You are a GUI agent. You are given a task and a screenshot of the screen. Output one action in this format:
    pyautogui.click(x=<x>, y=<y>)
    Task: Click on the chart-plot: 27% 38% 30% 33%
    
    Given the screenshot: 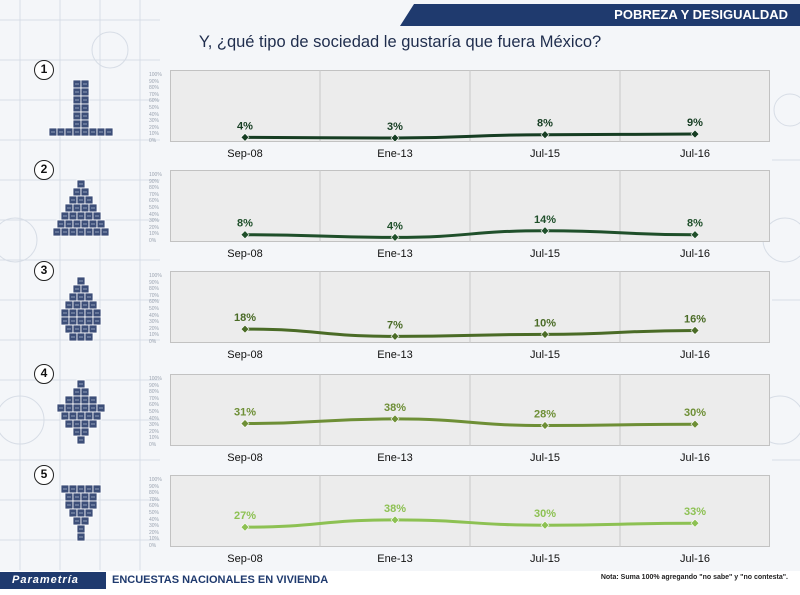 What is the action you would take?
    pyautogui.click(x=470, y=511)
    